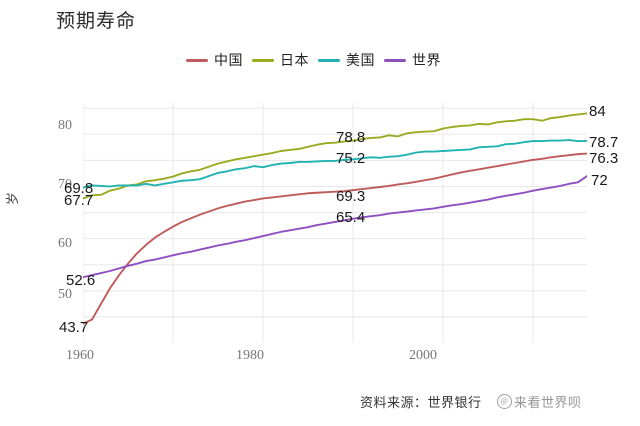  Describe the element at coordinates (65, 184) in the screenshot. I see `y-tick-70: 70` at that location.